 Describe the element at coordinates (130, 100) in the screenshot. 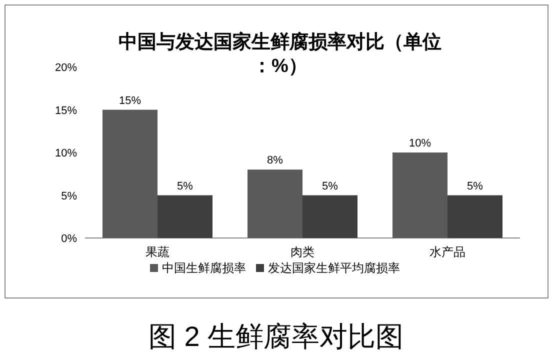

I see `data-label: 15%` at that location.